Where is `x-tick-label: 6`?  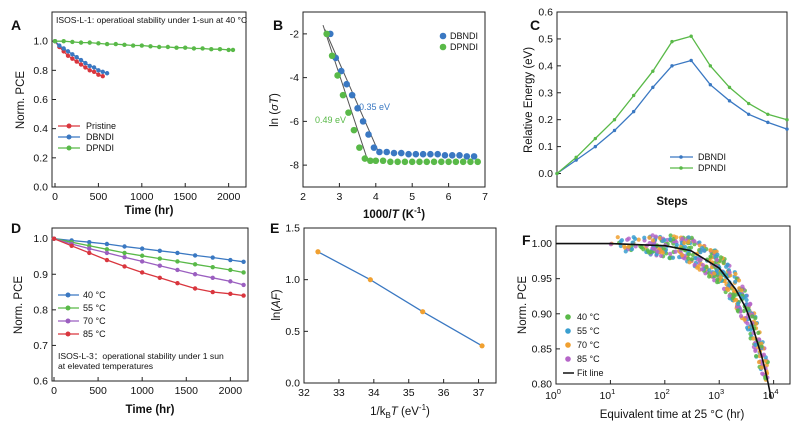 x-tick-label: 6 is located at coordinates (449, 197).